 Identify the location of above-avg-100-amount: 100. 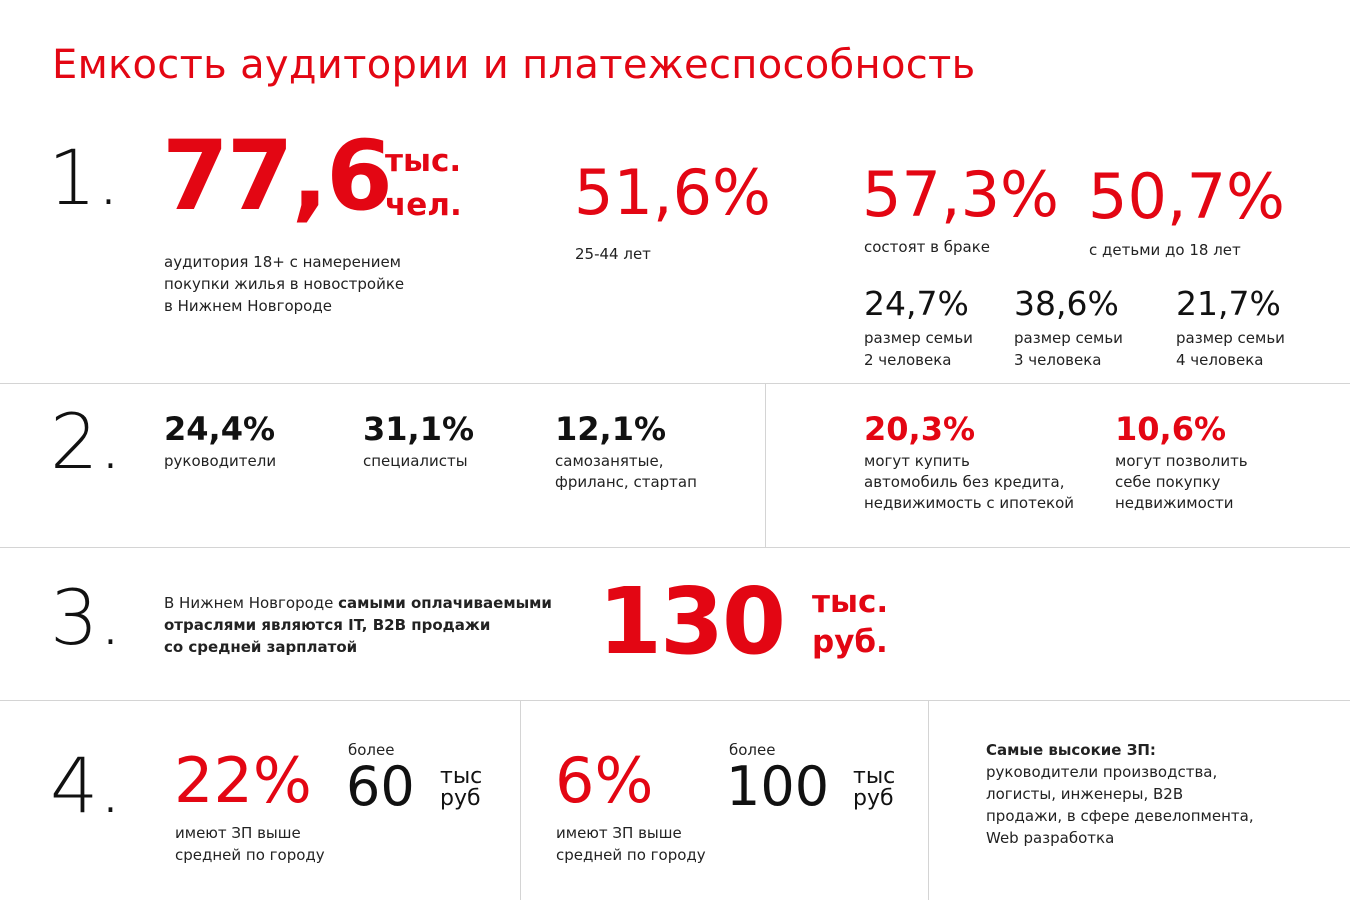
(778, 786).